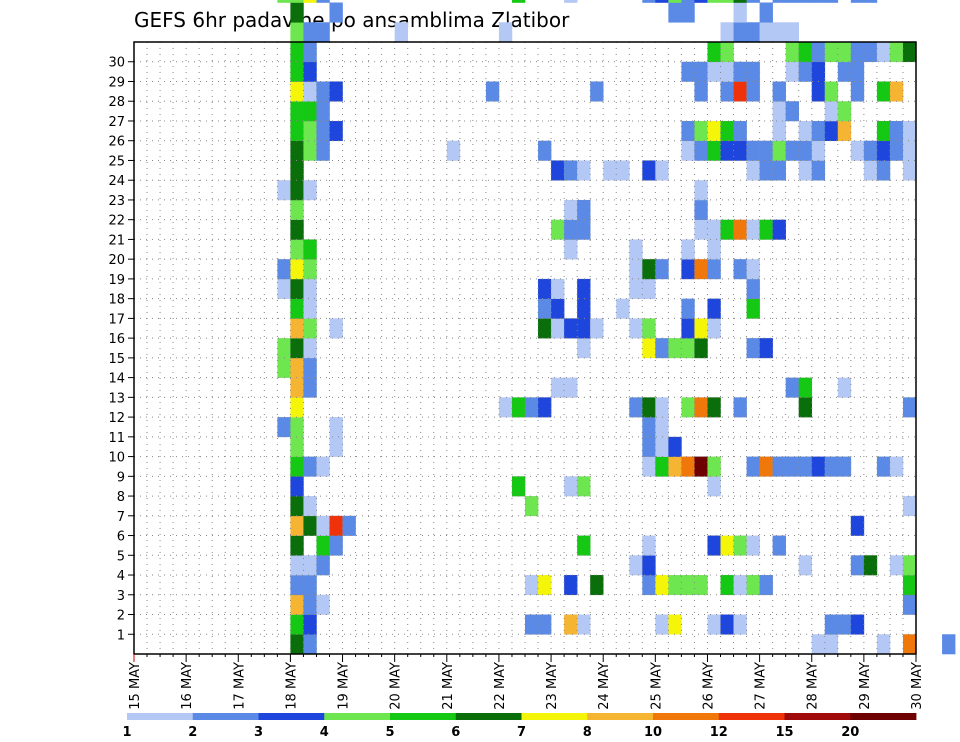  I want to click on y-tick-label: 7, so click(121, 517).